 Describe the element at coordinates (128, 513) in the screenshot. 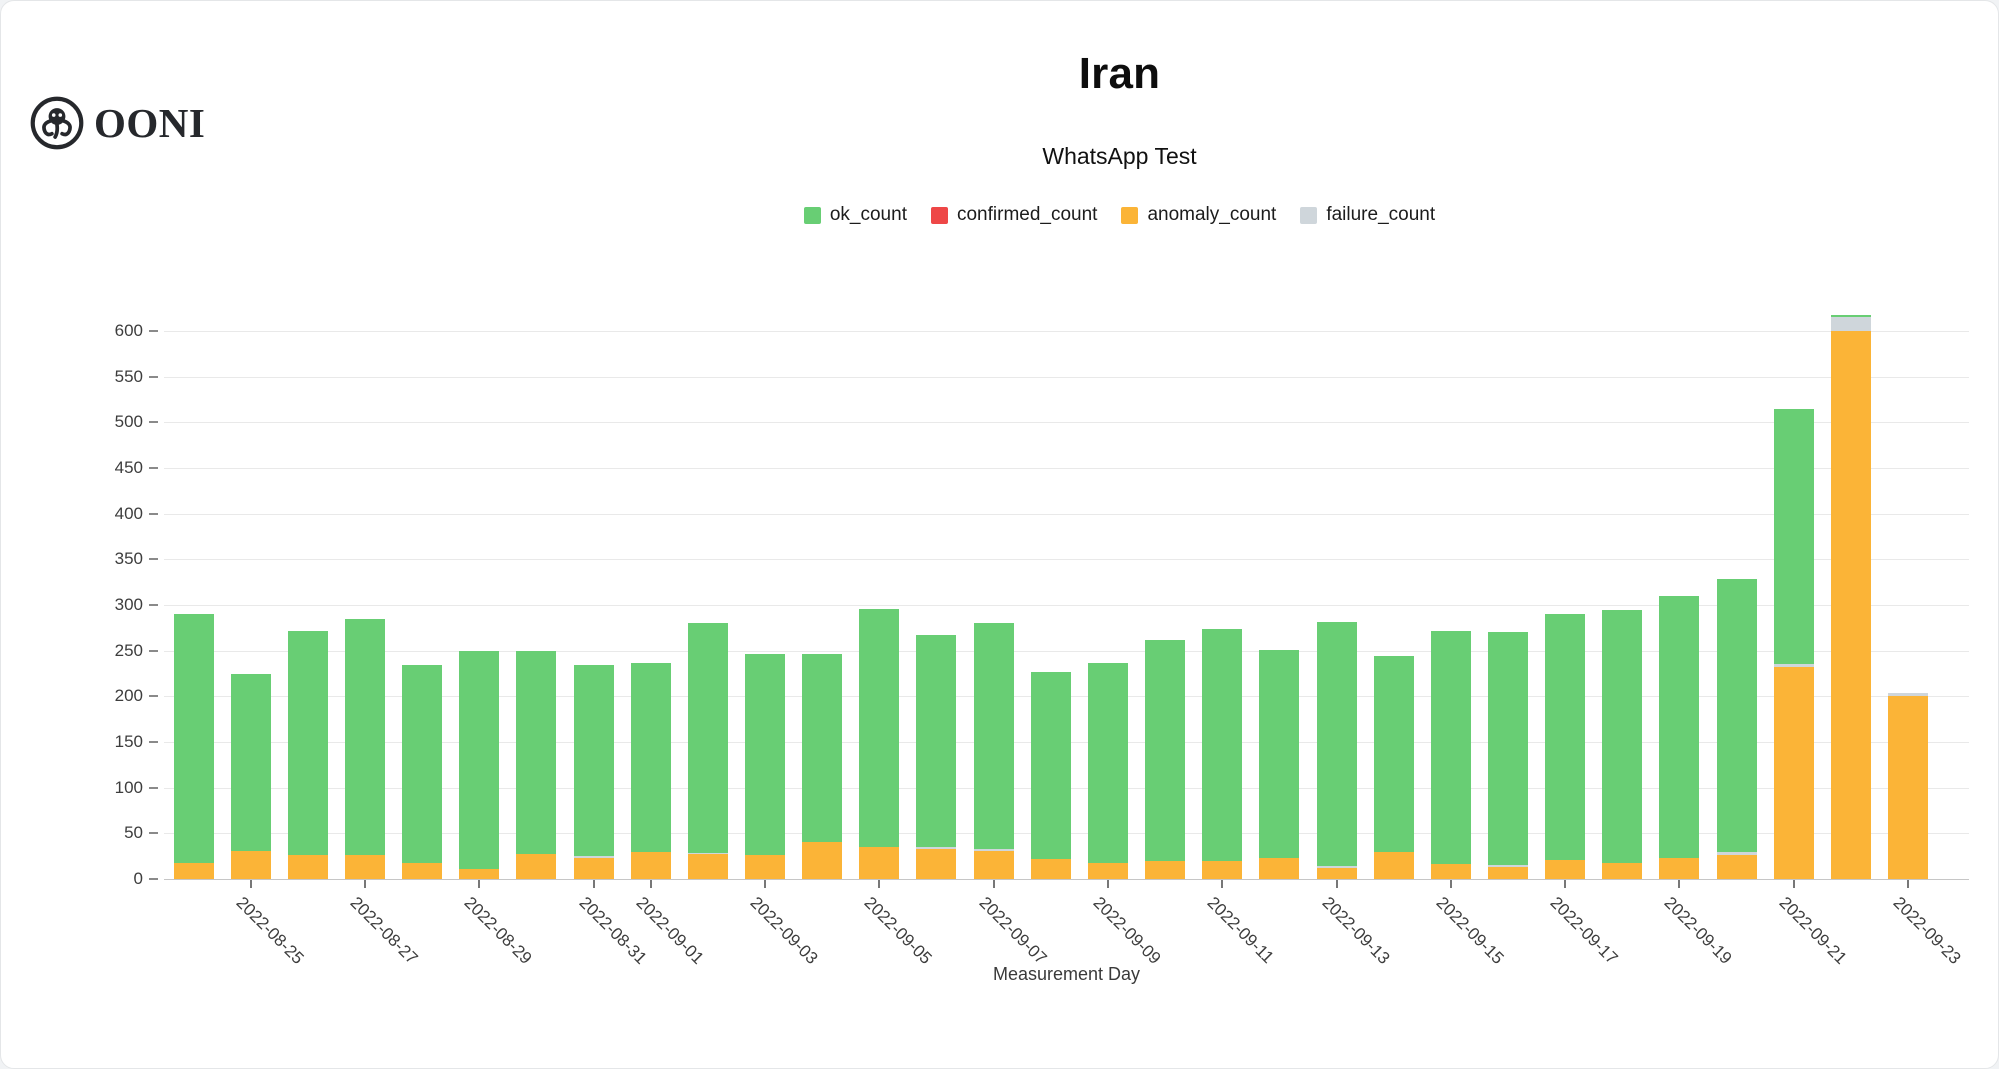

I see `y-tick-label-400: 400` at that location.